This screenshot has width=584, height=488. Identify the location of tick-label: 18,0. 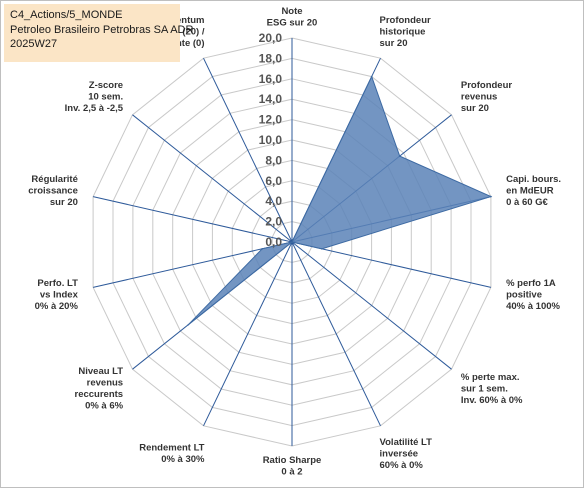
(271, 58).